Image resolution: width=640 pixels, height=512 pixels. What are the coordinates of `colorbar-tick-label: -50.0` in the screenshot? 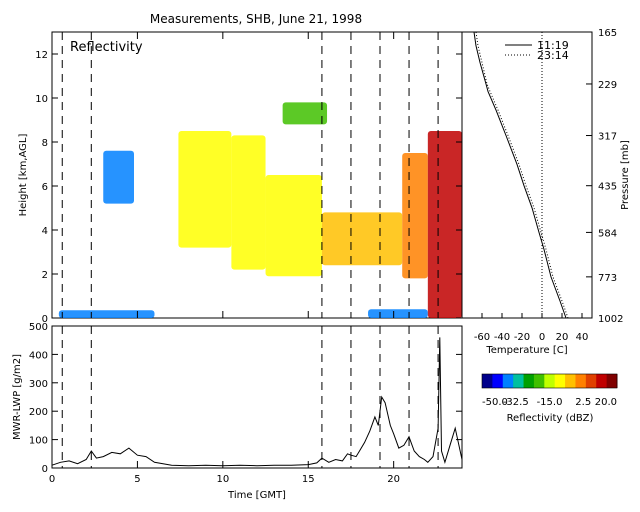 It's located at (495, 402).